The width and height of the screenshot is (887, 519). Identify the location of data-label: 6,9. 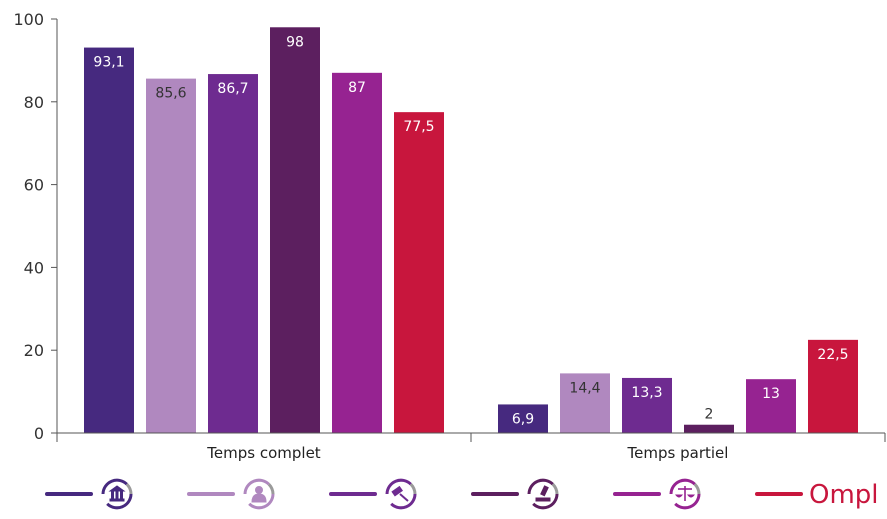
(523, 419).